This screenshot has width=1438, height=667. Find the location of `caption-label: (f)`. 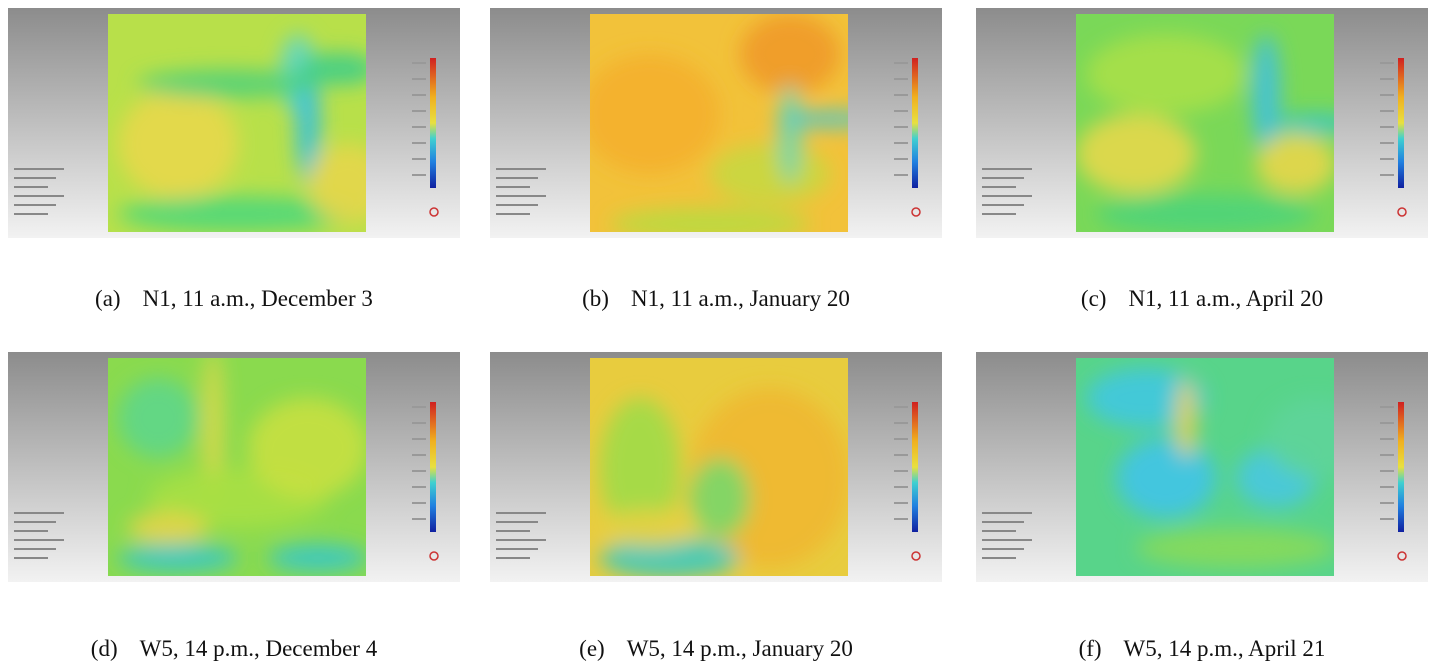

caption-label: (f) is located at coordinates (1090, 648).